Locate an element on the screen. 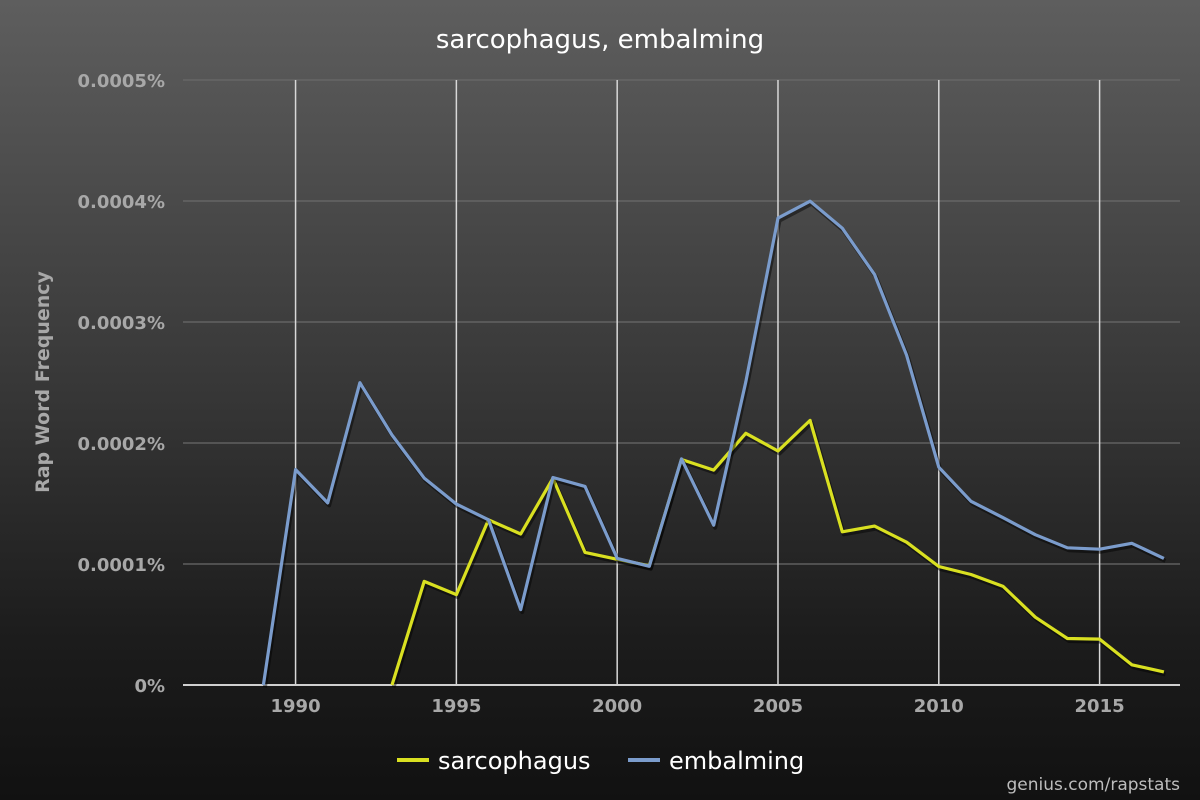  x-tick-label: 1995 is located at coordinates (456, 706).